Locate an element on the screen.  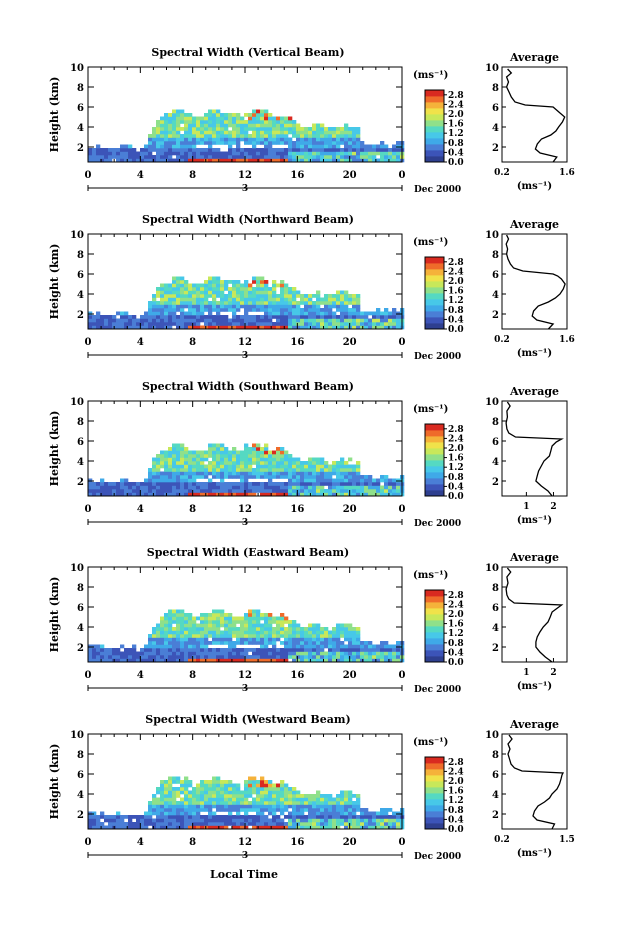
panel-4-average-ytick-label: 10 is located at coordinates (492, 568).